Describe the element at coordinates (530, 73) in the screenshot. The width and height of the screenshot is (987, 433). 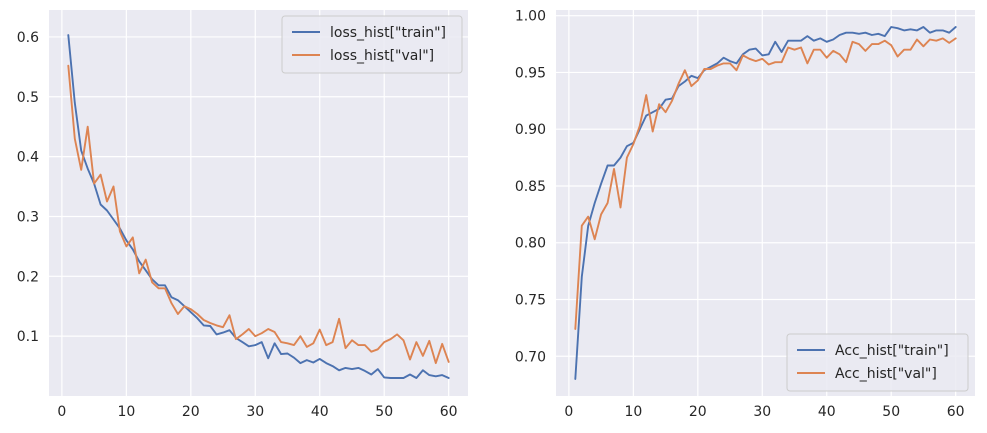
I see `y-tick-label: 0.95` at that location.